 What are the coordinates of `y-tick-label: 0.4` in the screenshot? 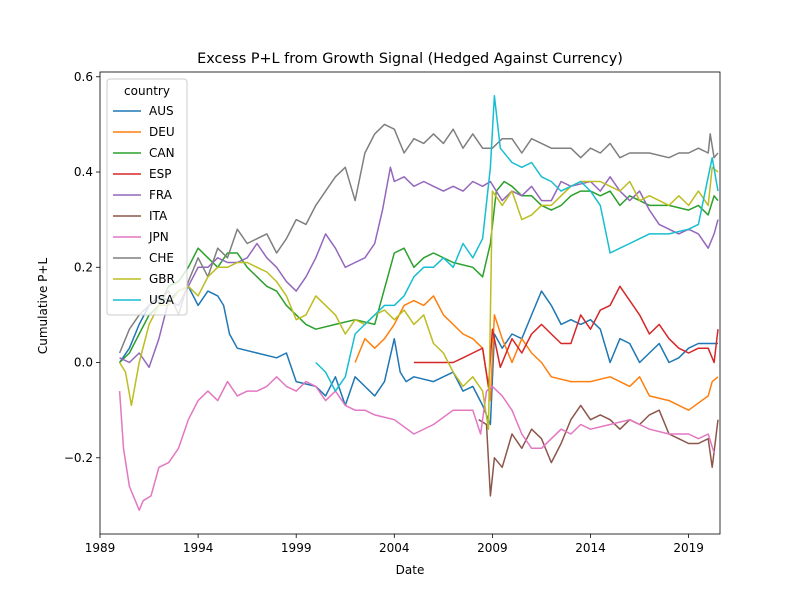 It's located at (83, 172).